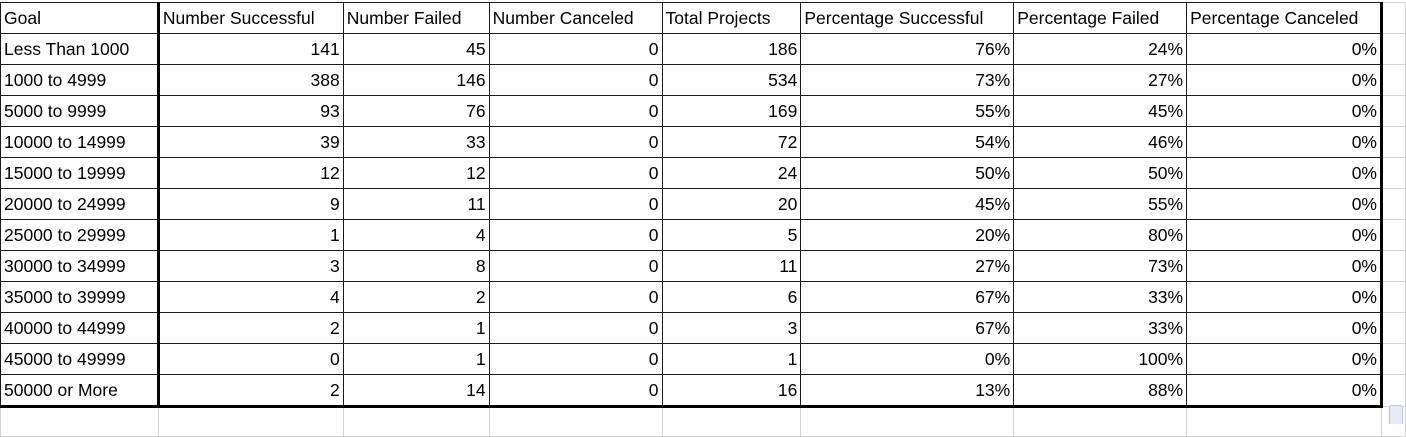 The image size is (1406, 437). What do you see at coordinates (80, 328) in the screenshot?
I see `cell-goal: 40000 to 44999` at bounding box center [80, 328].